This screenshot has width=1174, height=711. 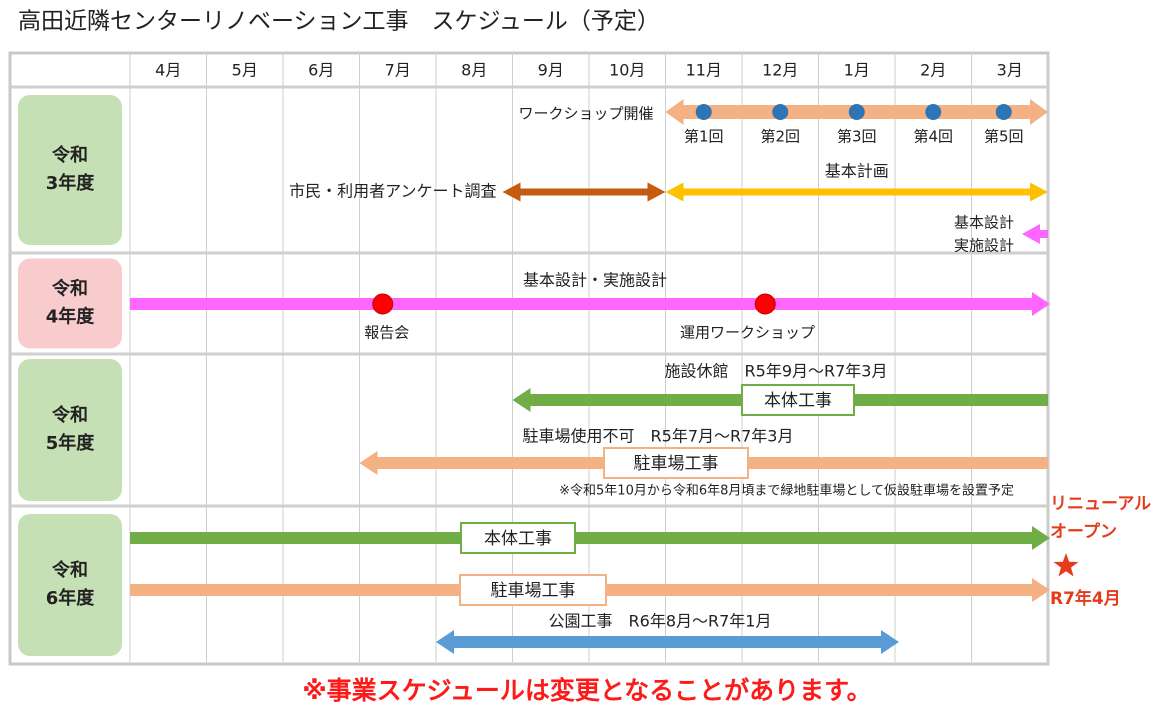 What do you see at coordinates (776, 371) in the screenshot?
I see `closure-label: 施設休館 R5年9月～R7年3月` at bounding box center [776, 371].